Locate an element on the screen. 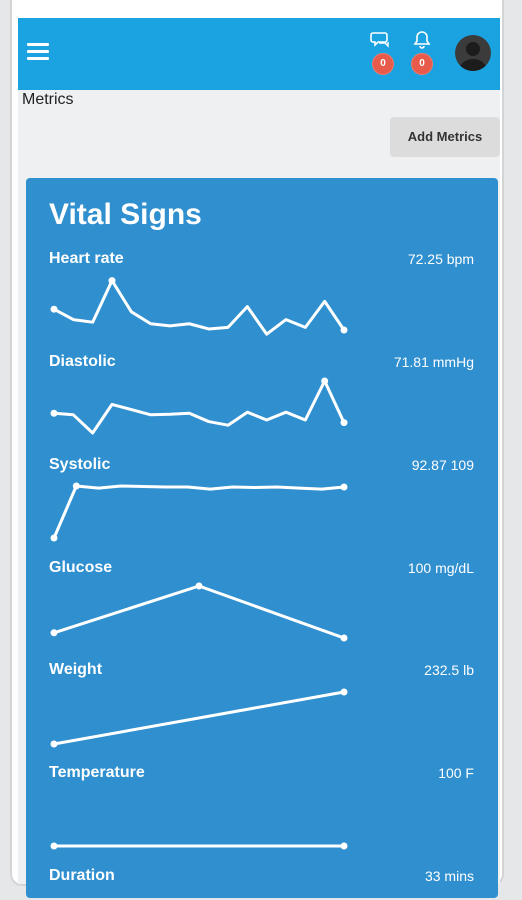 The image size is (522, 900). metric-name-diastolic: Diastolic is located at coordinates (82, 361).